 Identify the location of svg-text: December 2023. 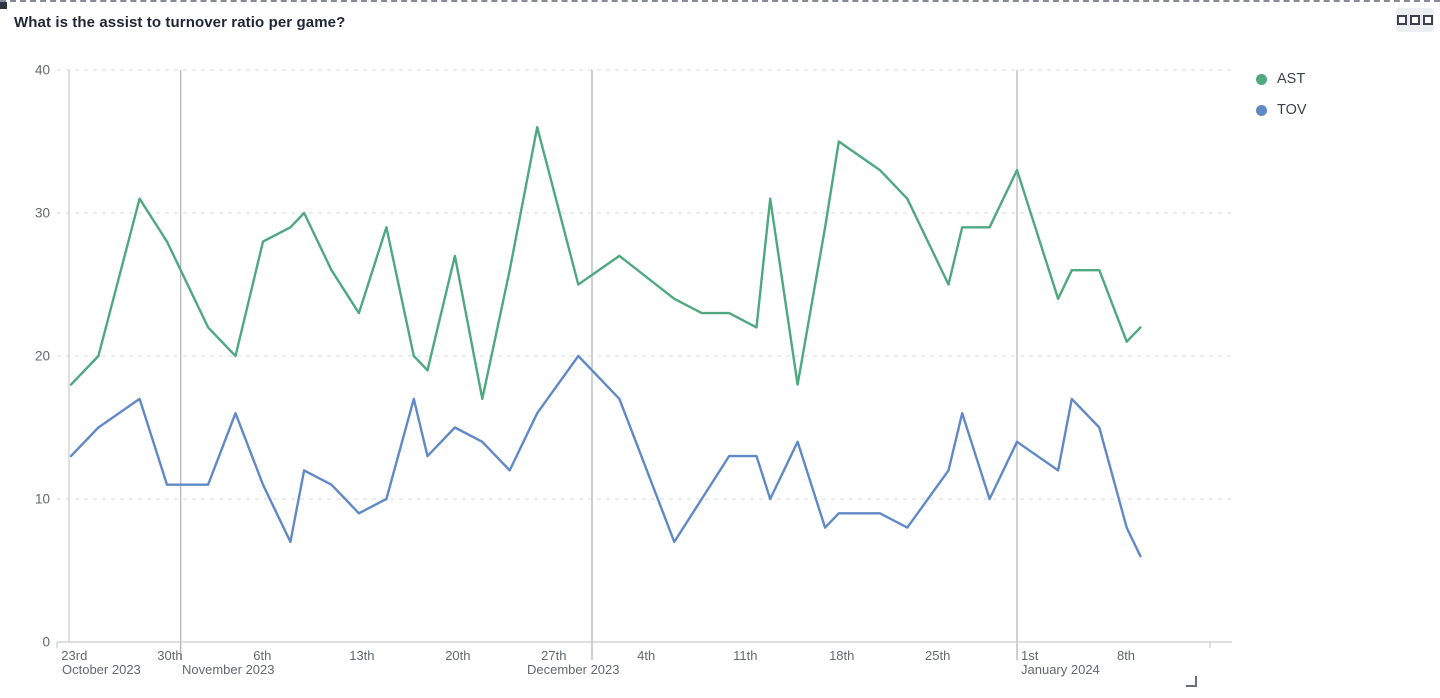
(573, 669).